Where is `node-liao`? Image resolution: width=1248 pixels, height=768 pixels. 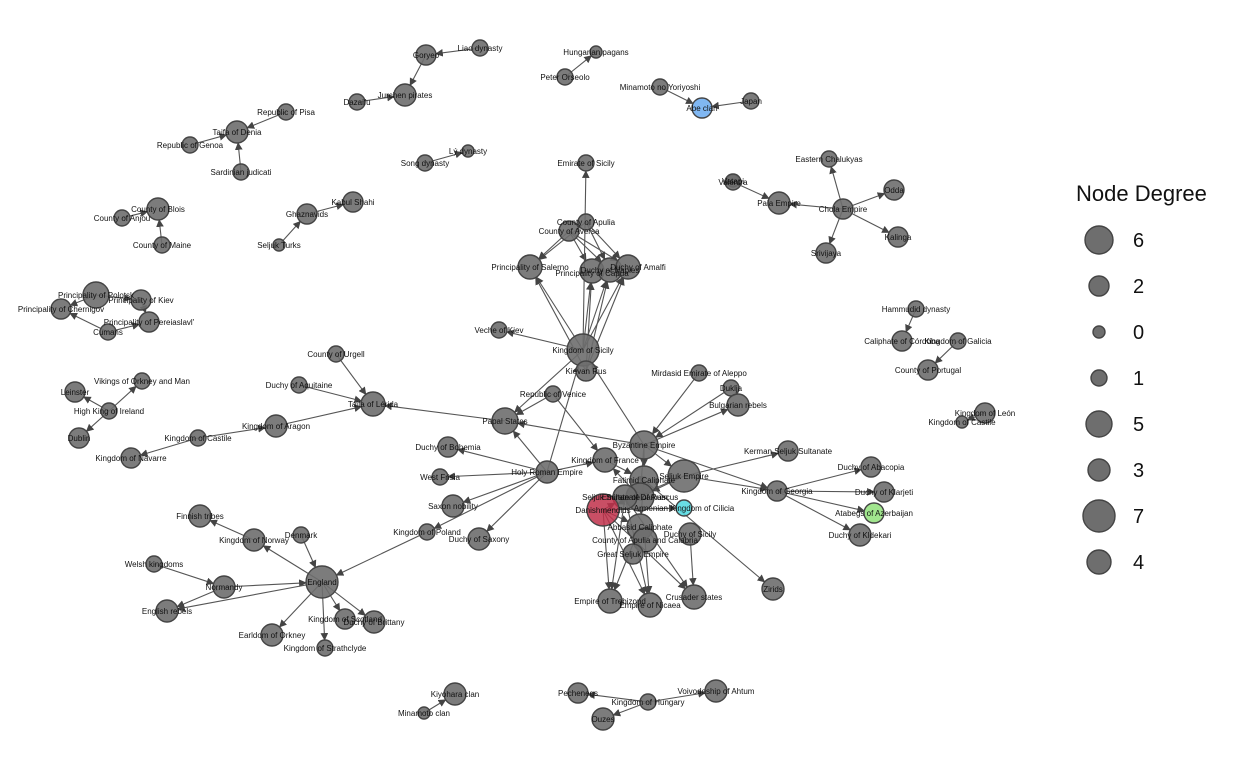 node-liao is located at coordinates (480, 48).